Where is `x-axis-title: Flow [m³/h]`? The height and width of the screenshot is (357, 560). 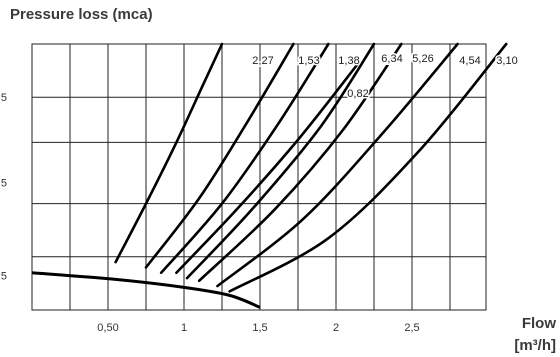 x-axis-title: Flow [m³/h] is located at coordinates (535, 335).